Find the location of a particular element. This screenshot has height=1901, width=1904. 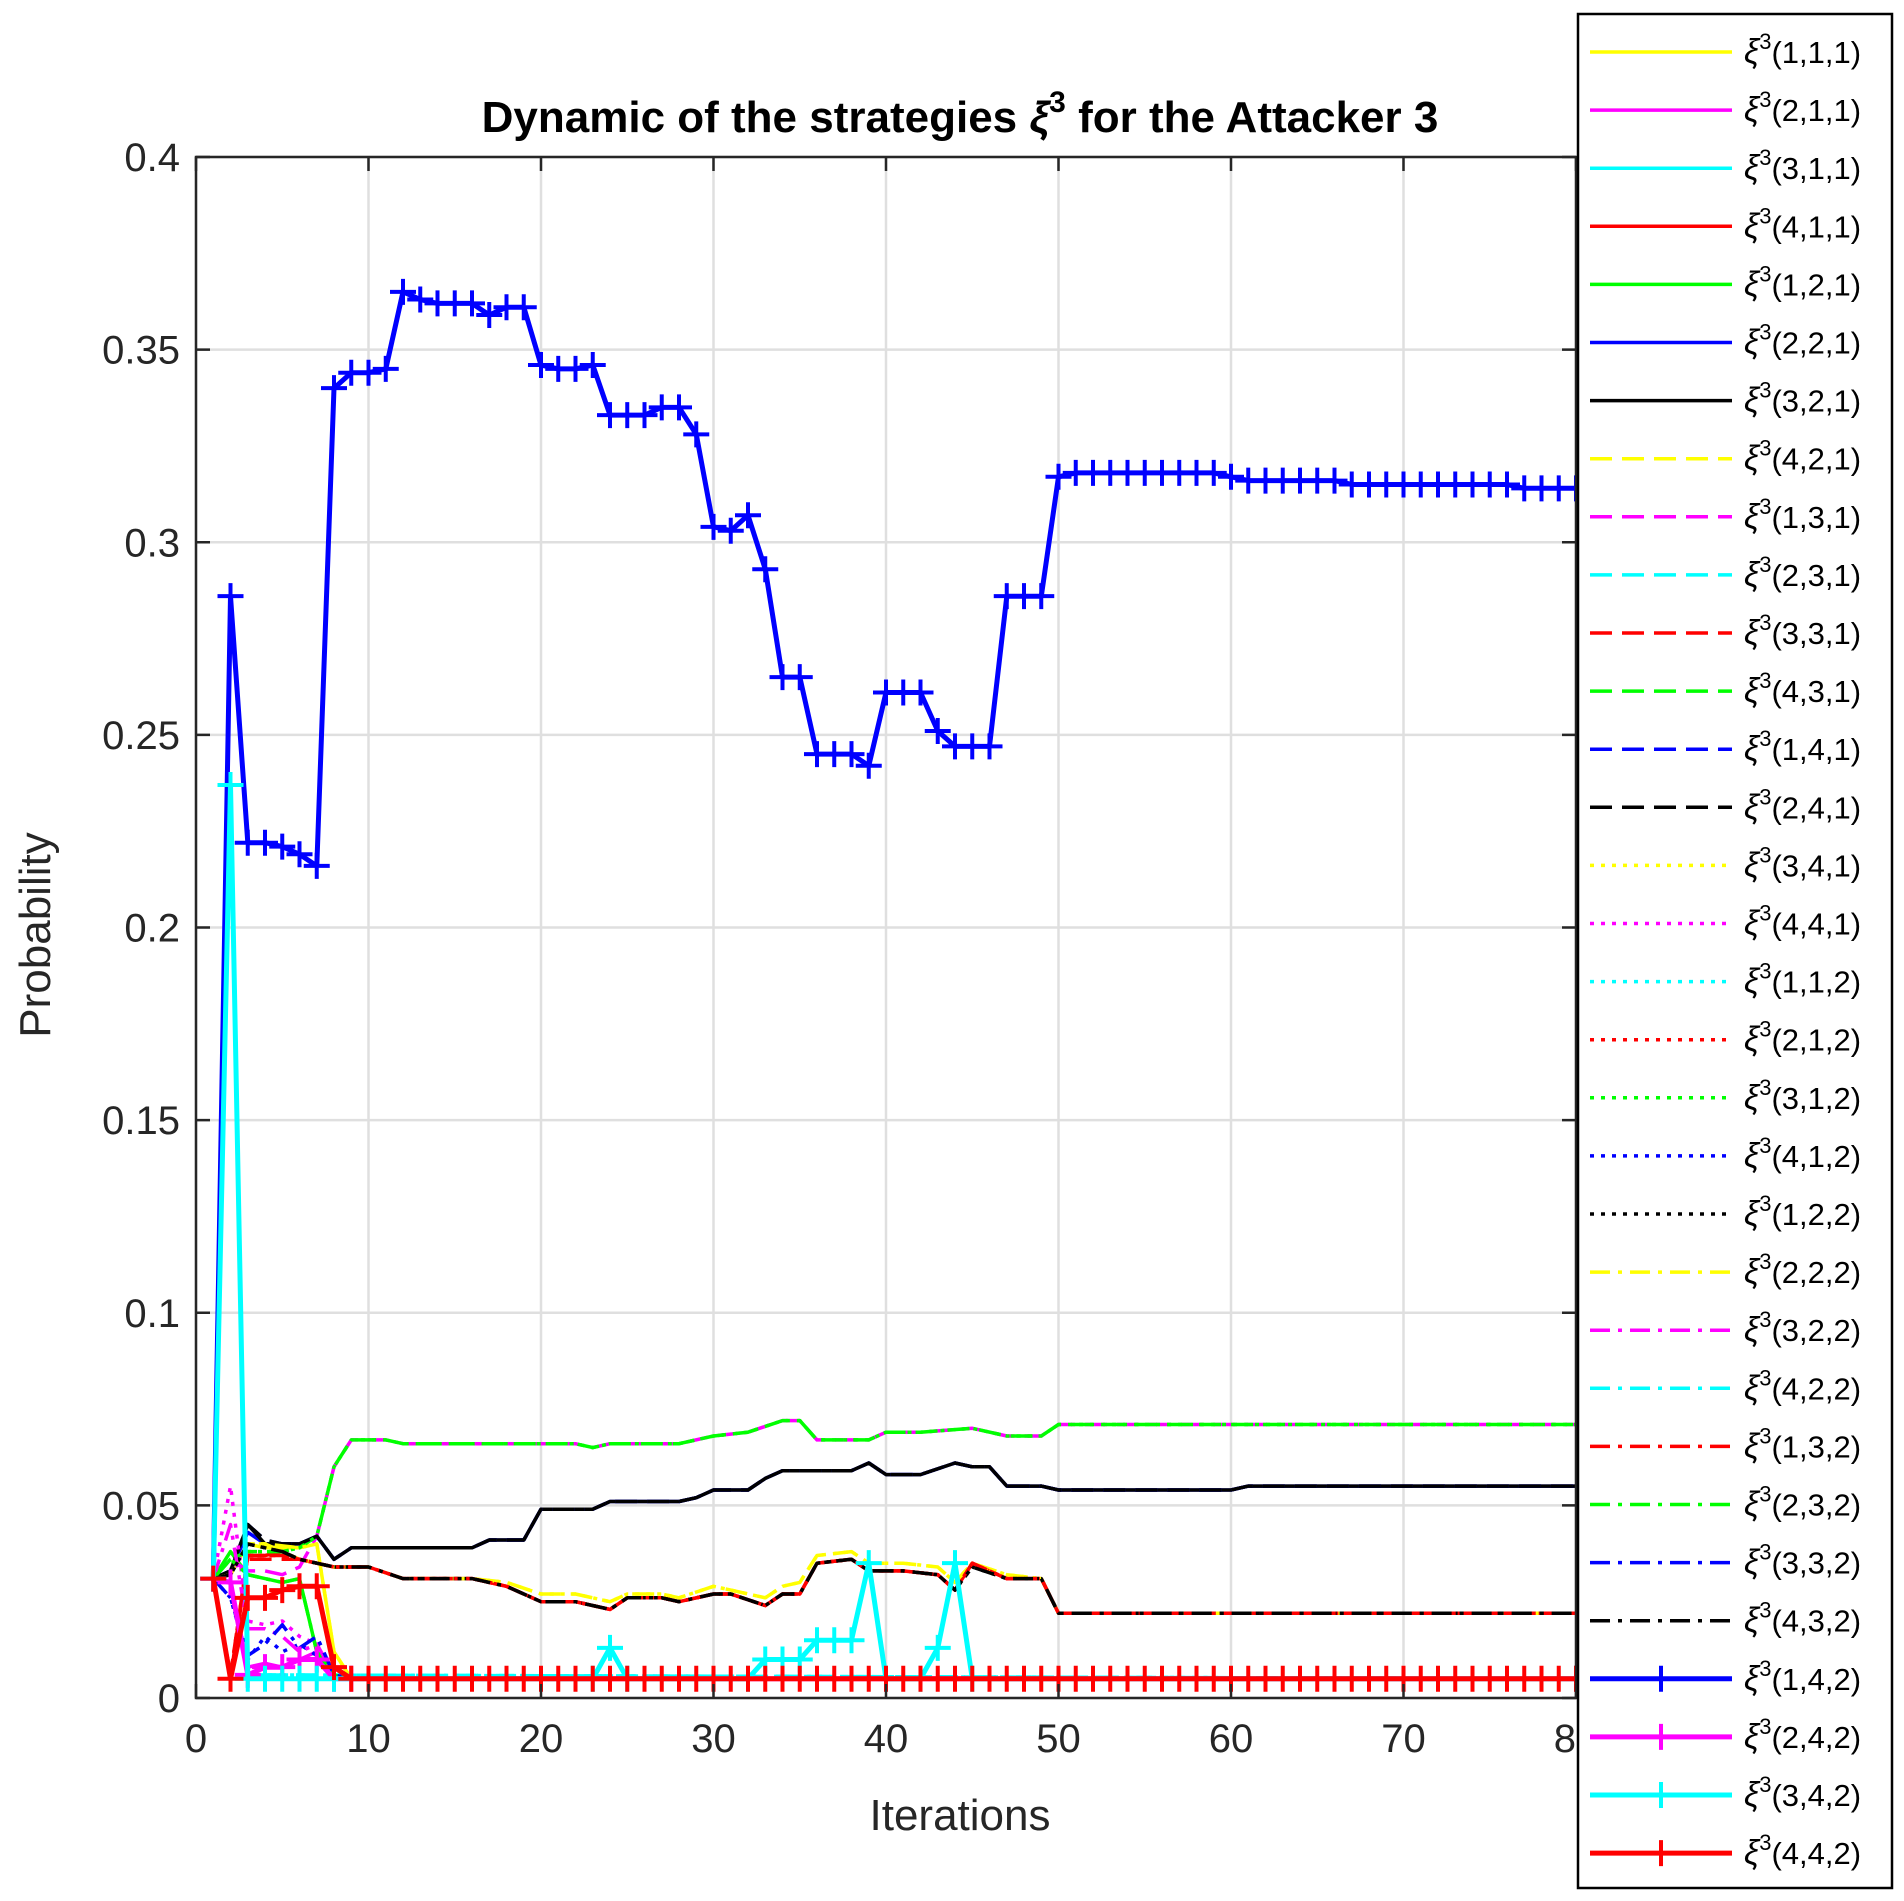

legend-label: ξ3(1,3,1) is located at coordinates (1802, 515).